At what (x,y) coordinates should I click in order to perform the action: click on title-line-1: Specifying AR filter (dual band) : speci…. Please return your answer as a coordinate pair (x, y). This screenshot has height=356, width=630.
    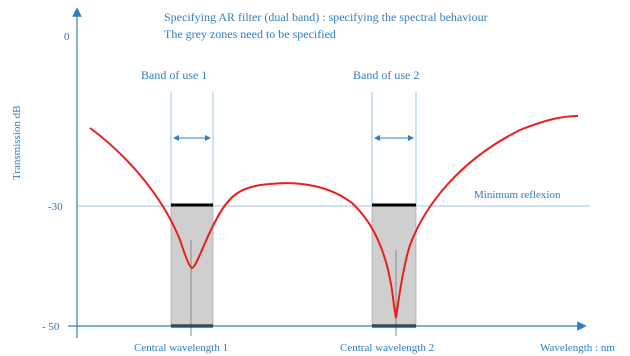
    Looking at the image, I should click on (326, 17).